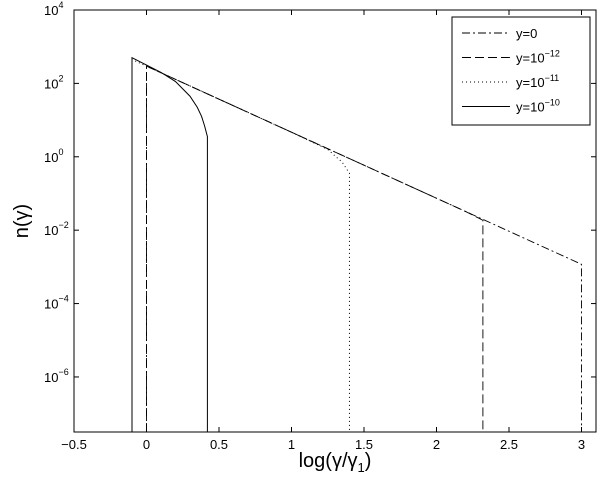 The width and height of the screenshot is (600, 479). I want to click on y-tick-exponent: −6, so click(63, 372).